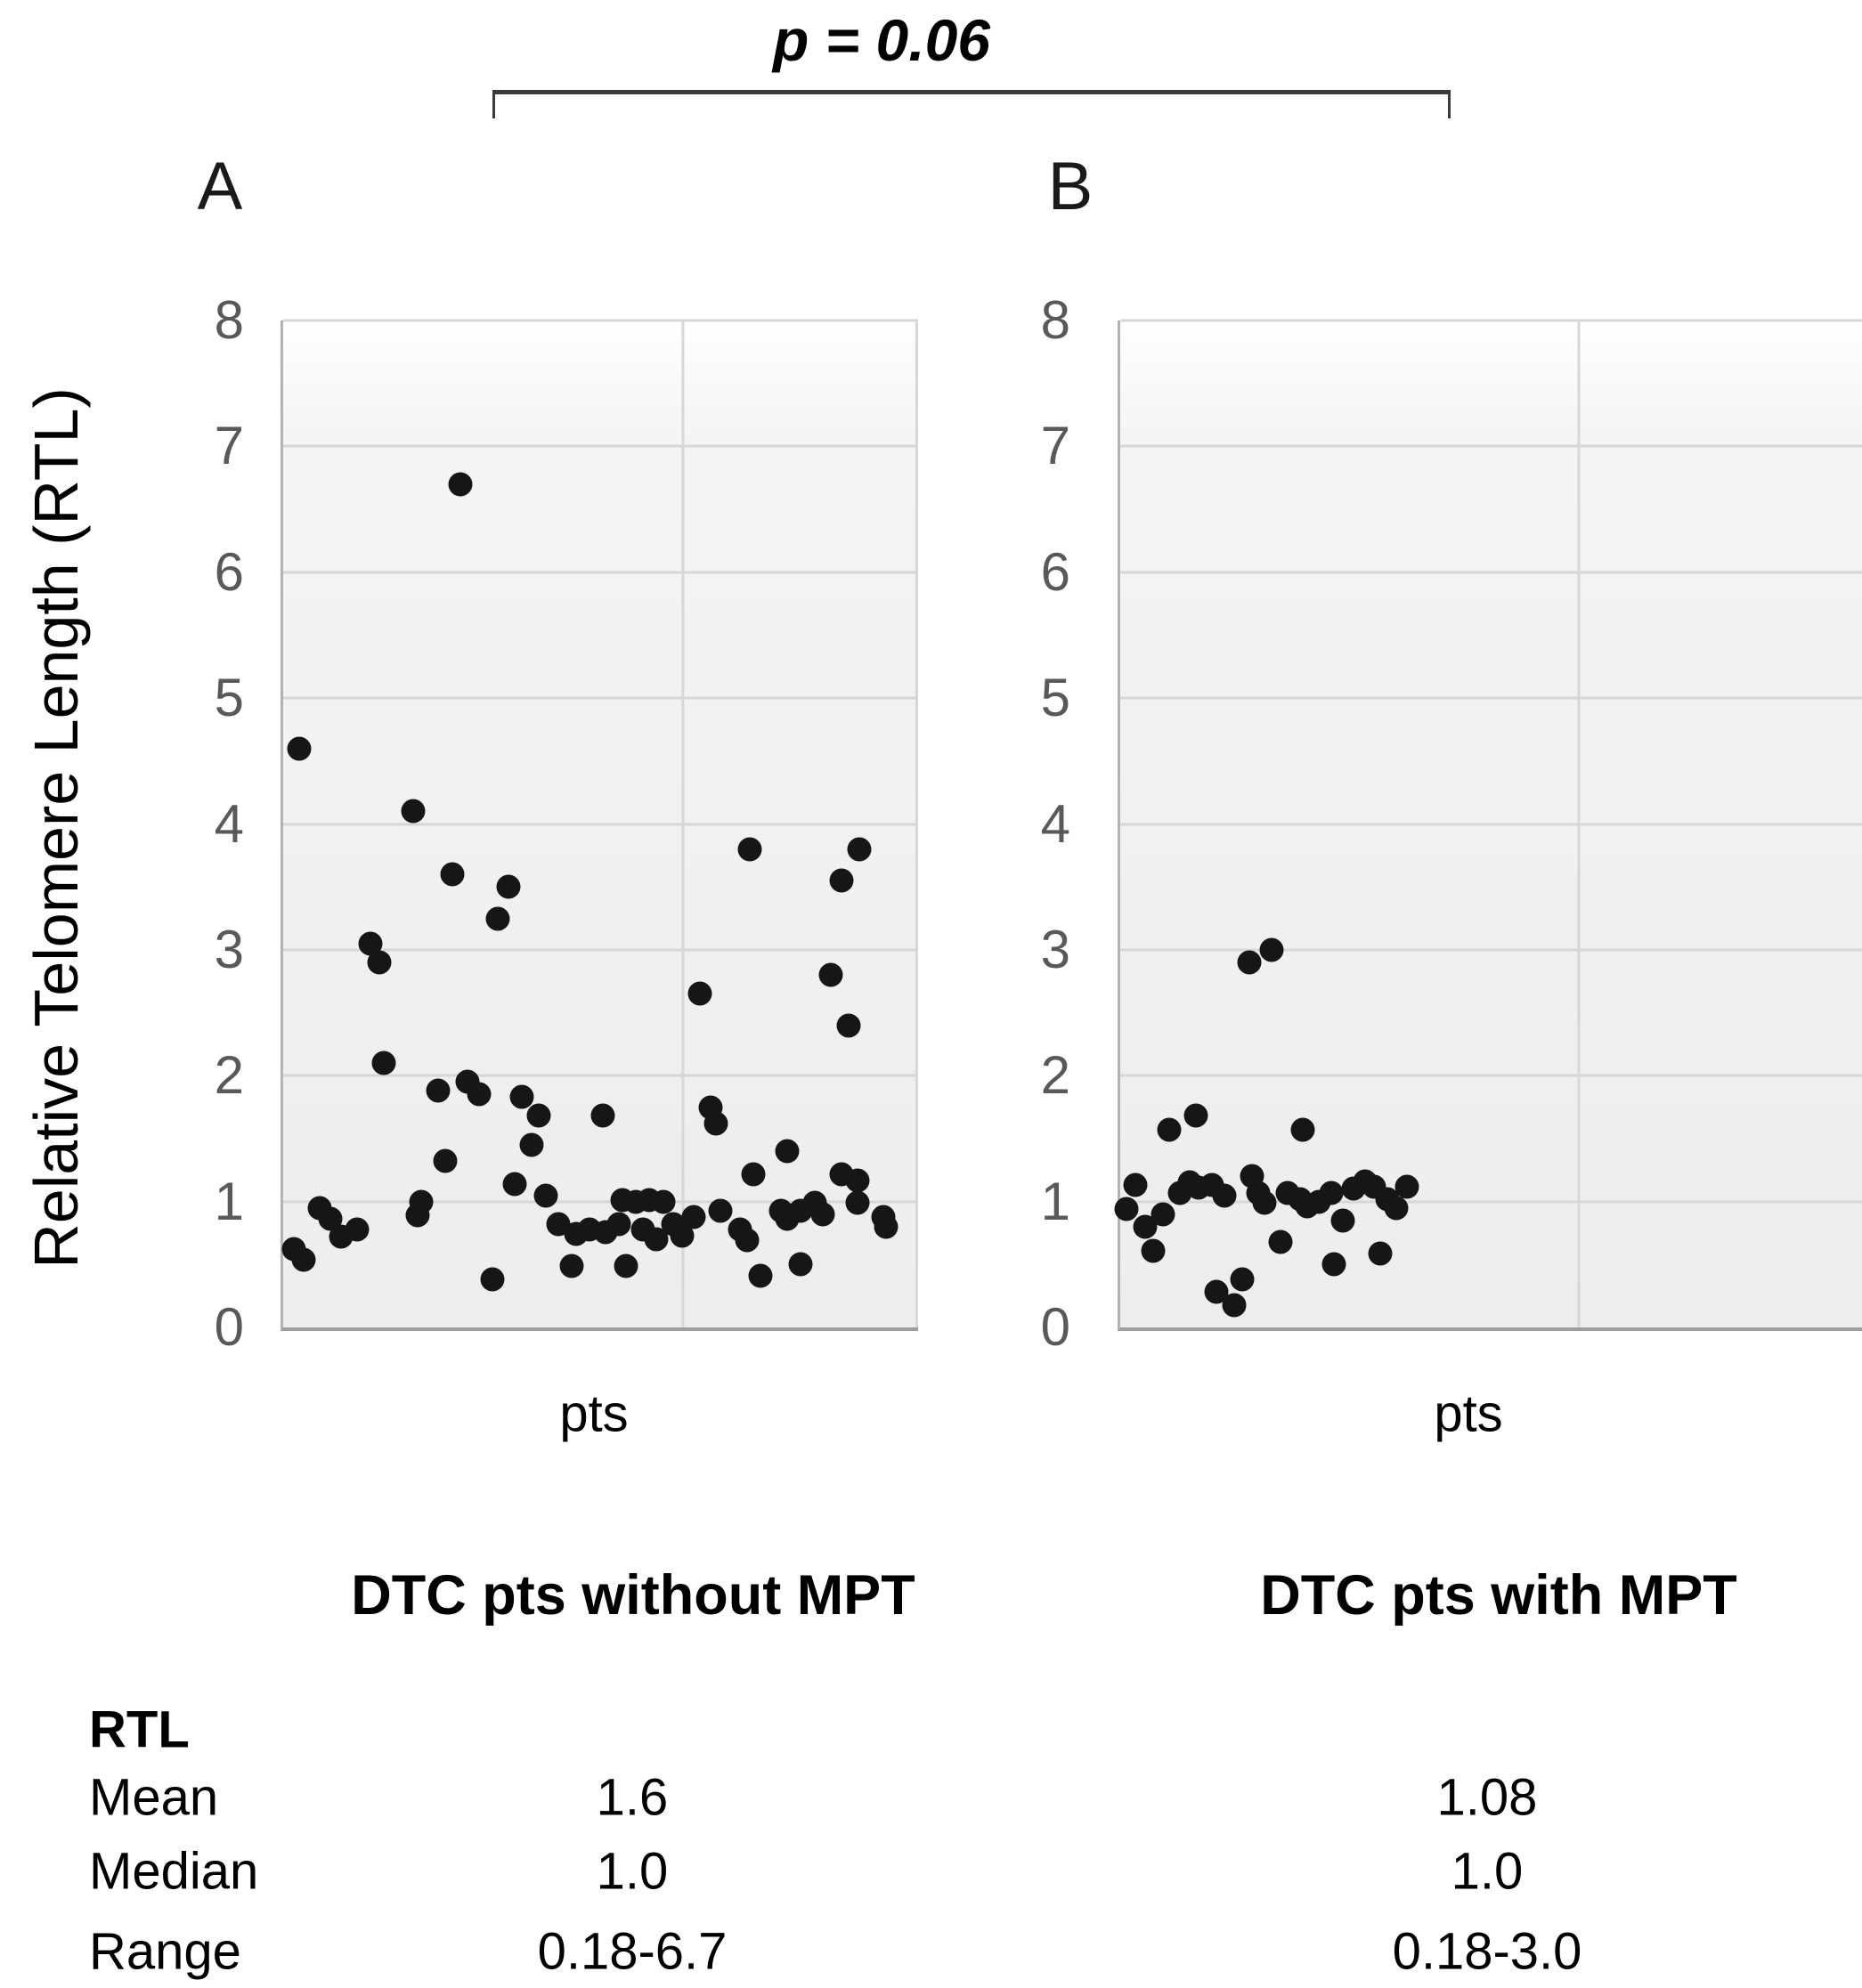  I want to click on y-tick-label: 1, so click(229, 1201).